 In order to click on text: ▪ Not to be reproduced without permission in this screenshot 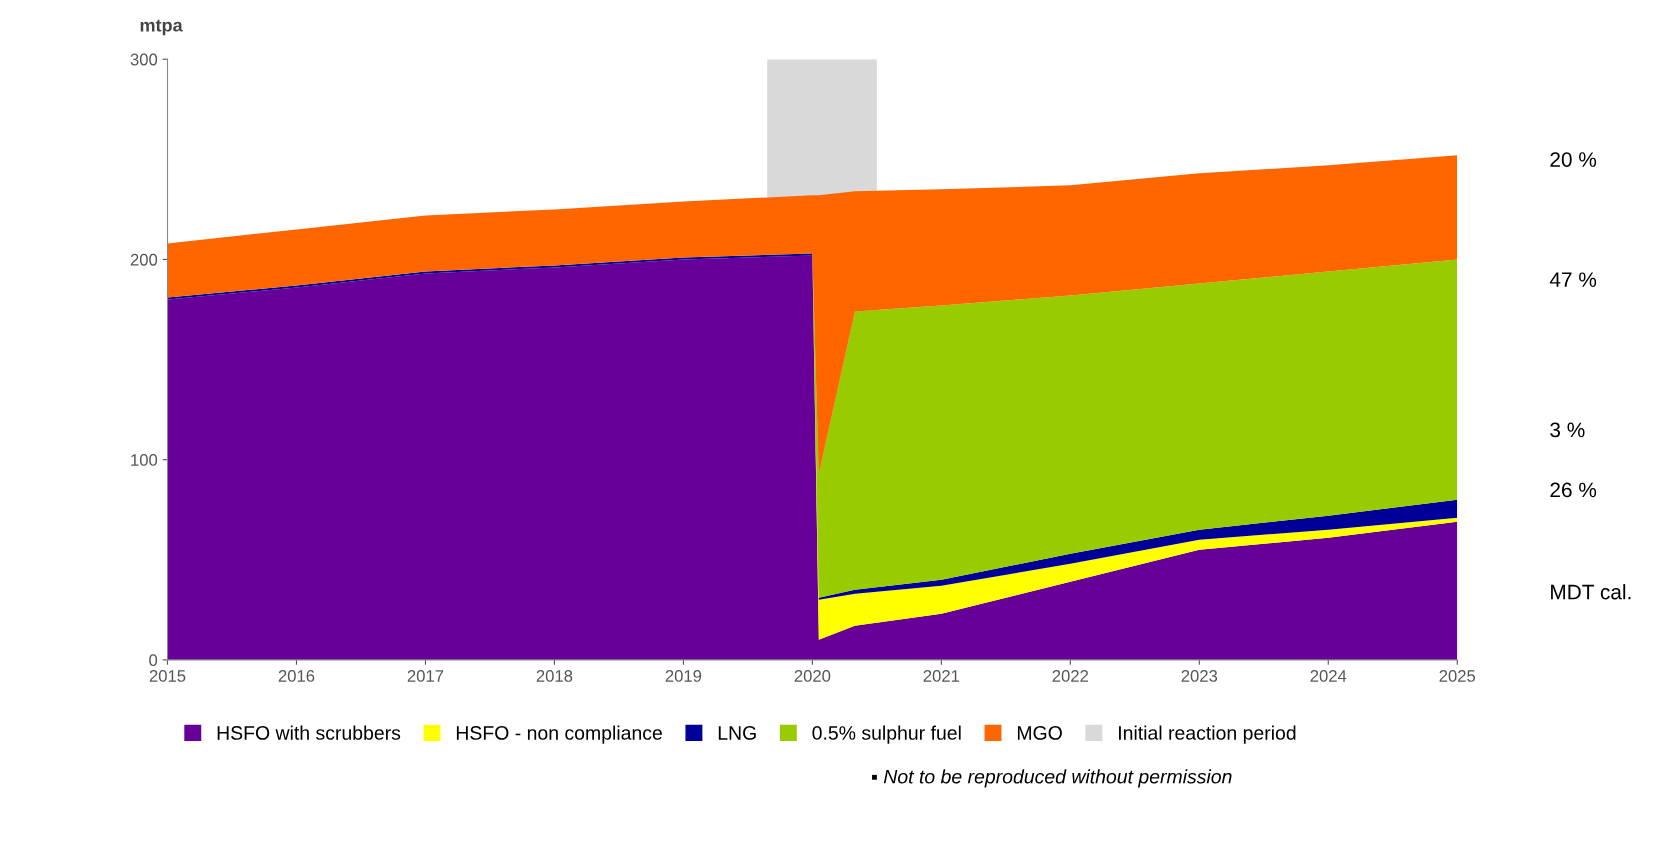, I will do `click(1052, 778)`.